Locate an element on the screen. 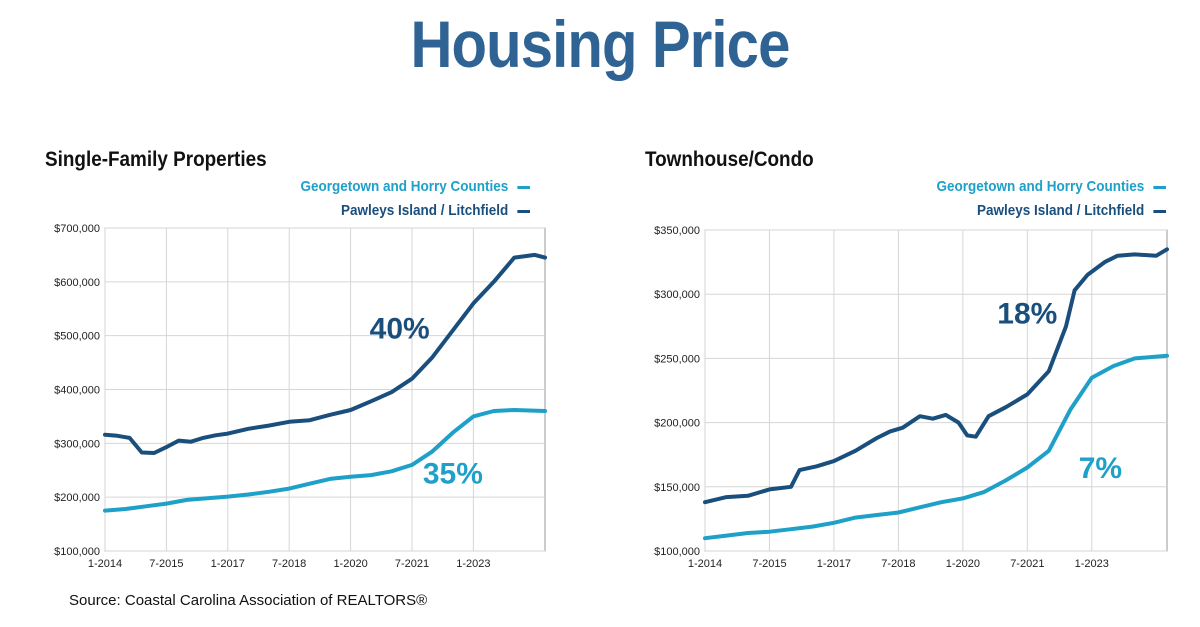 Image resolution: width=1200 pixels, height=627 pixels. legend-item-georgetown-right: Georgetown and Horry Counties is located at coordinates (1051, 186).